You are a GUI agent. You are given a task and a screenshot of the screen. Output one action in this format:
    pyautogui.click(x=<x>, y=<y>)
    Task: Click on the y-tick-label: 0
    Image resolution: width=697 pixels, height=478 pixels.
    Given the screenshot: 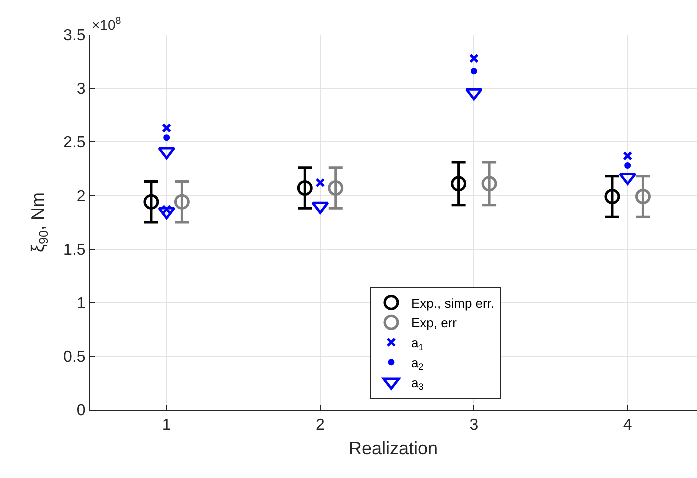 What is the action you would take?
    pyautogui.click(x=81, y=411)
    